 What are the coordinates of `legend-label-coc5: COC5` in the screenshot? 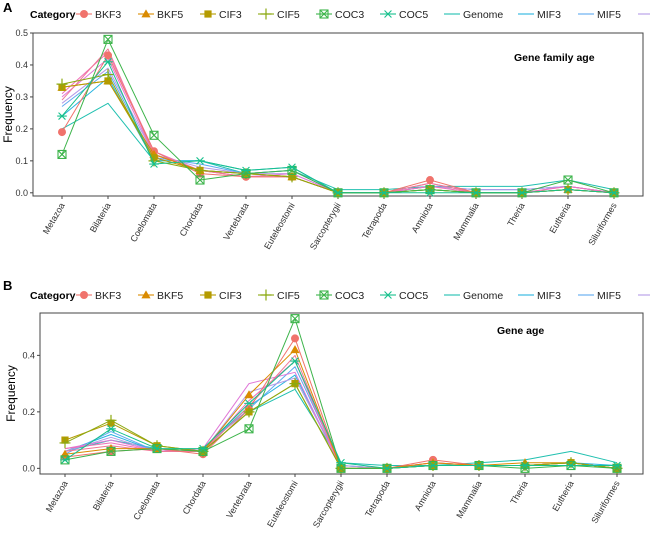 It's located at (413, 15).